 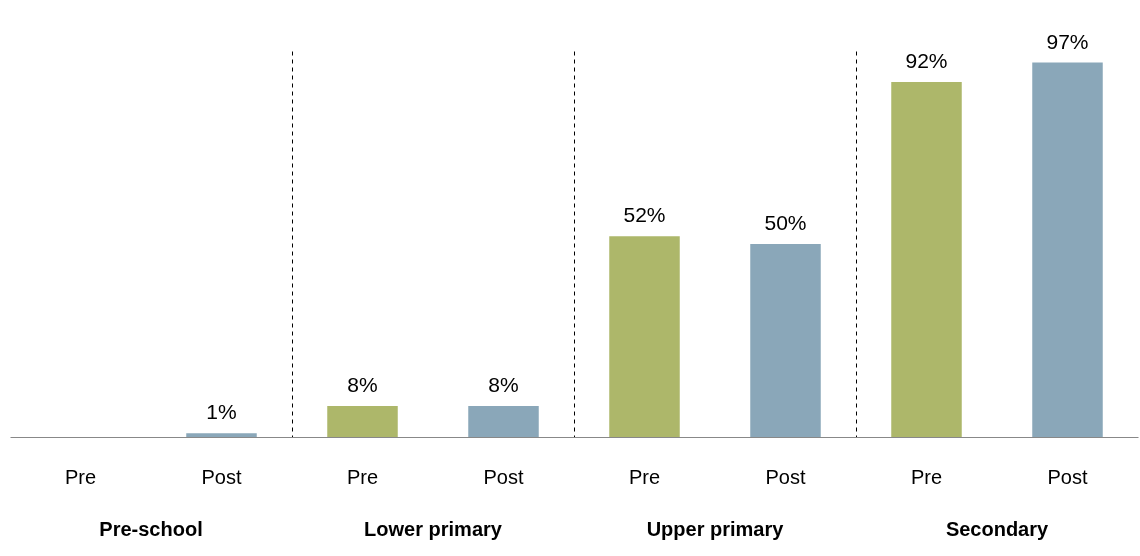 I want to click on data-label: 52%, so click(x=644, y=215).